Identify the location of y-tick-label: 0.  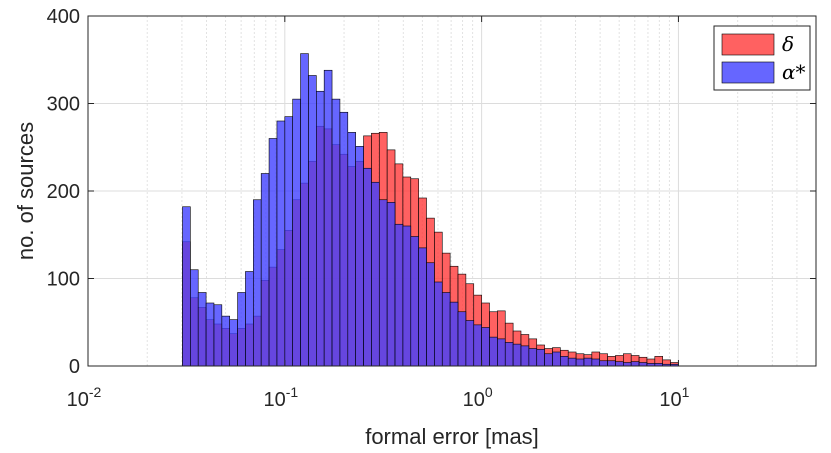
(74, 367).